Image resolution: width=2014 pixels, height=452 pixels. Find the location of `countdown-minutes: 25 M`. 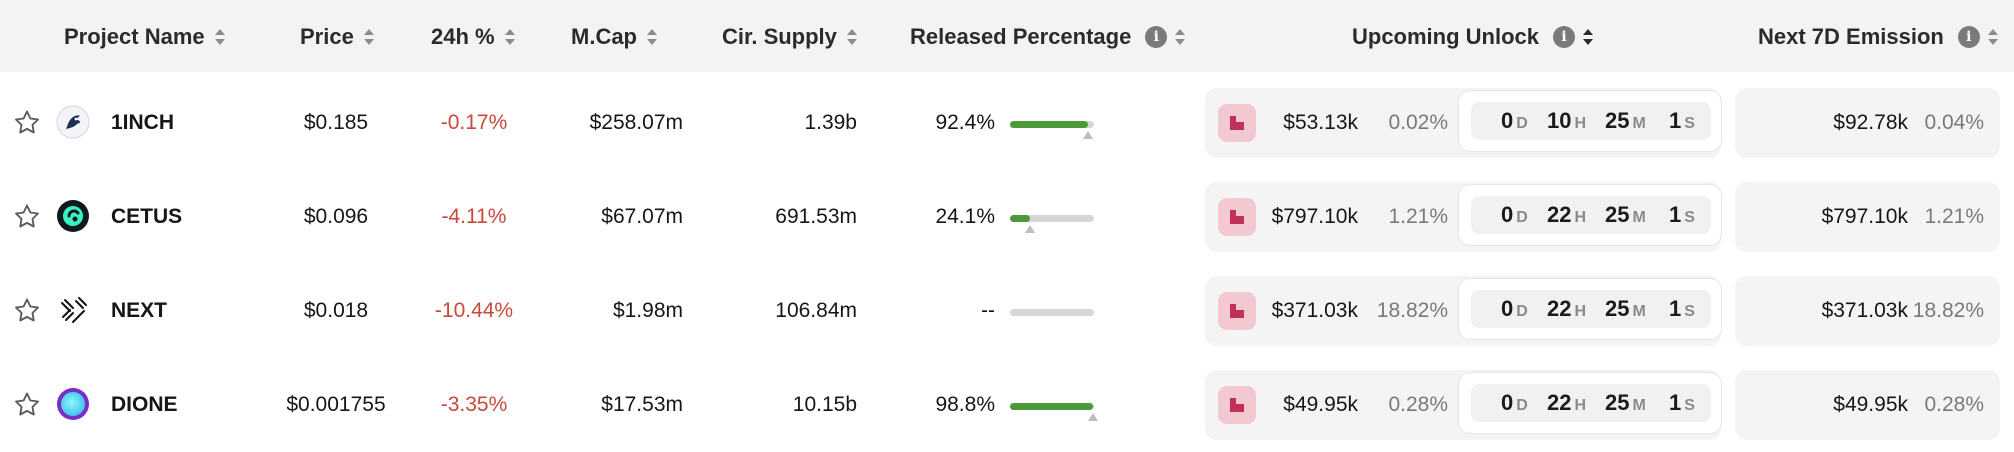

countdown-minutes: 25 M is located at coordinates (1625, 308).